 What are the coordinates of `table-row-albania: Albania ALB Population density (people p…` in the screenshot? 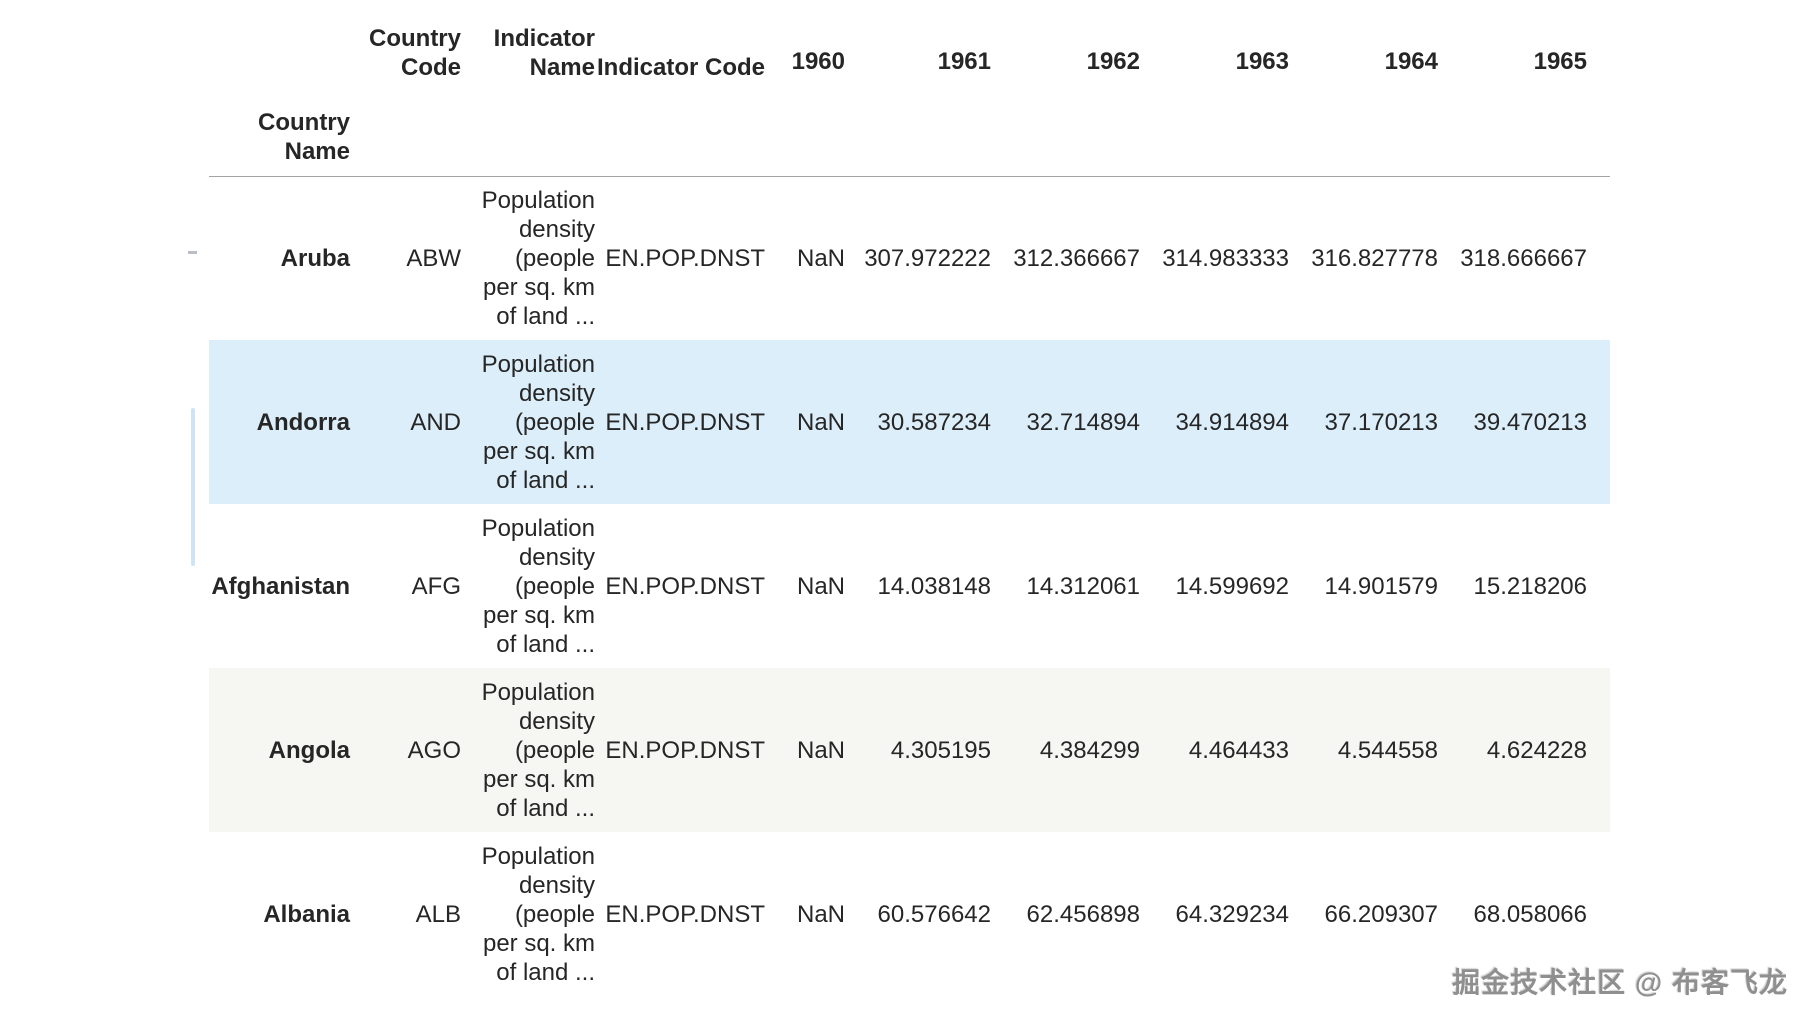 It's located at (909, 914).